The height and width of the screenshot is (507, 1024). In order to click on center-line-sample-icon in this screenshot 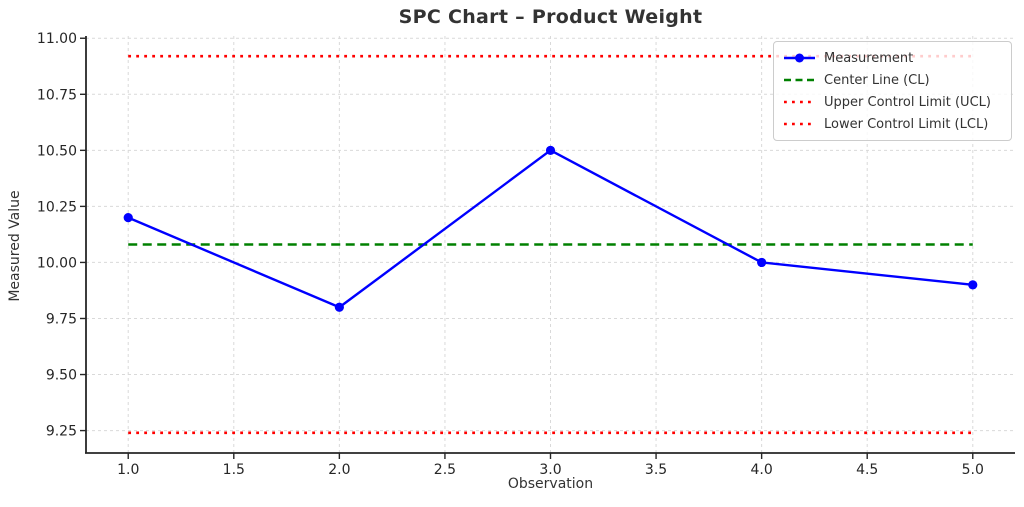, I will do `click(799, 80)`.